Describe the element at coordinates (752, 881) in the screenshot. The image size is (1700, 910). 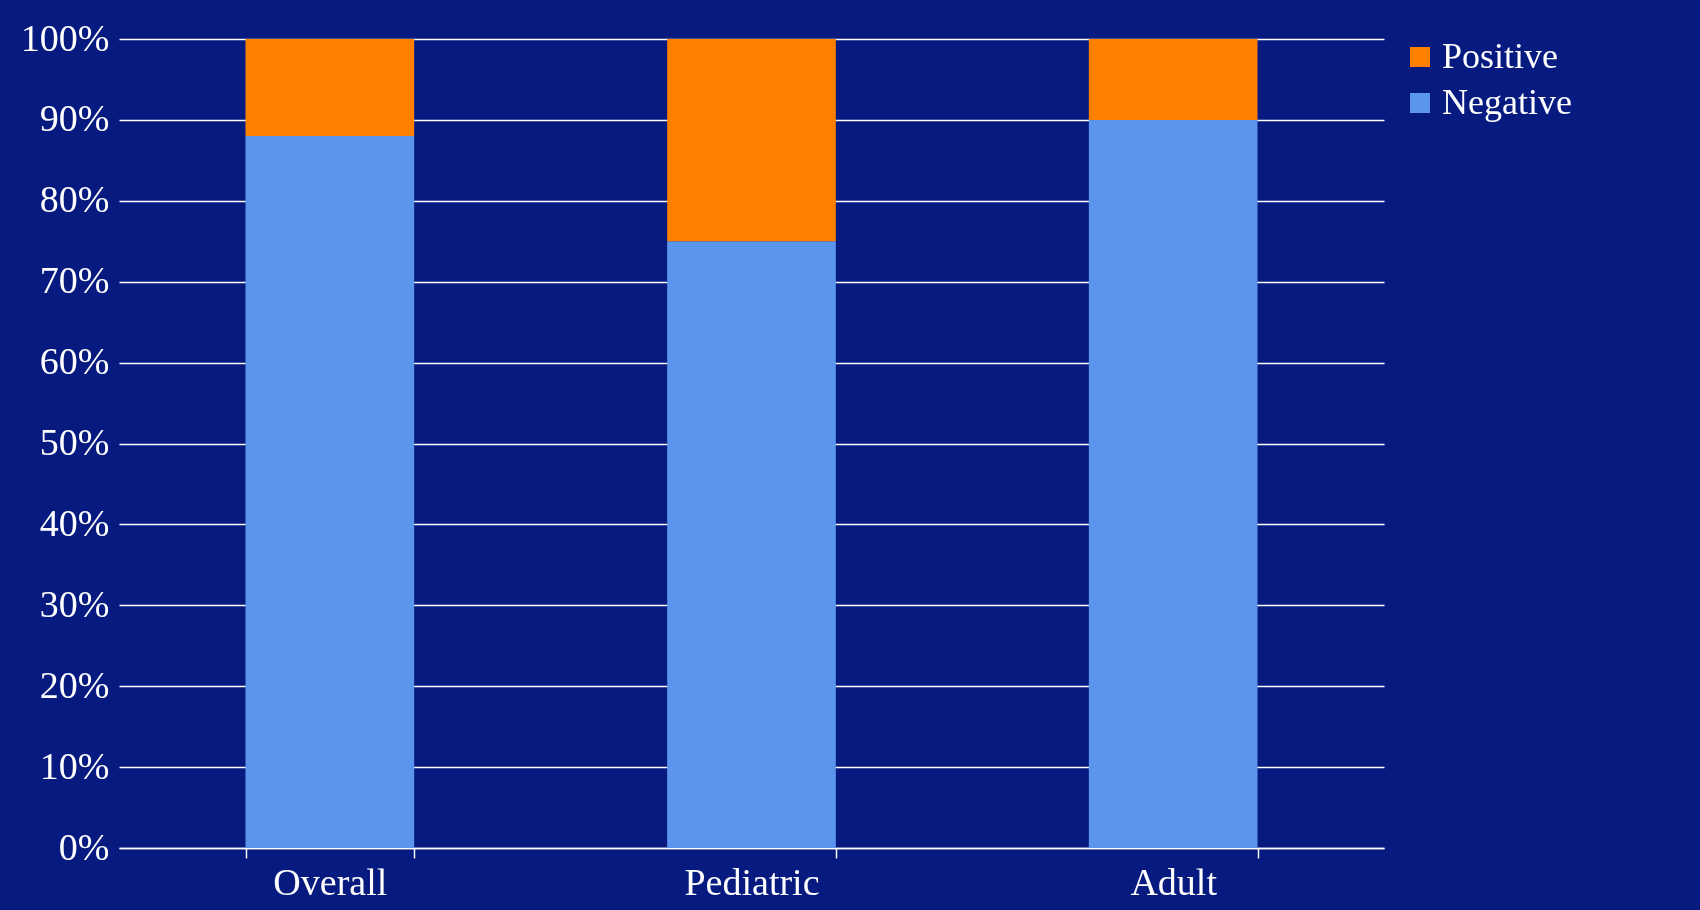
I see `x-tick-label: Pediatric` at that location.